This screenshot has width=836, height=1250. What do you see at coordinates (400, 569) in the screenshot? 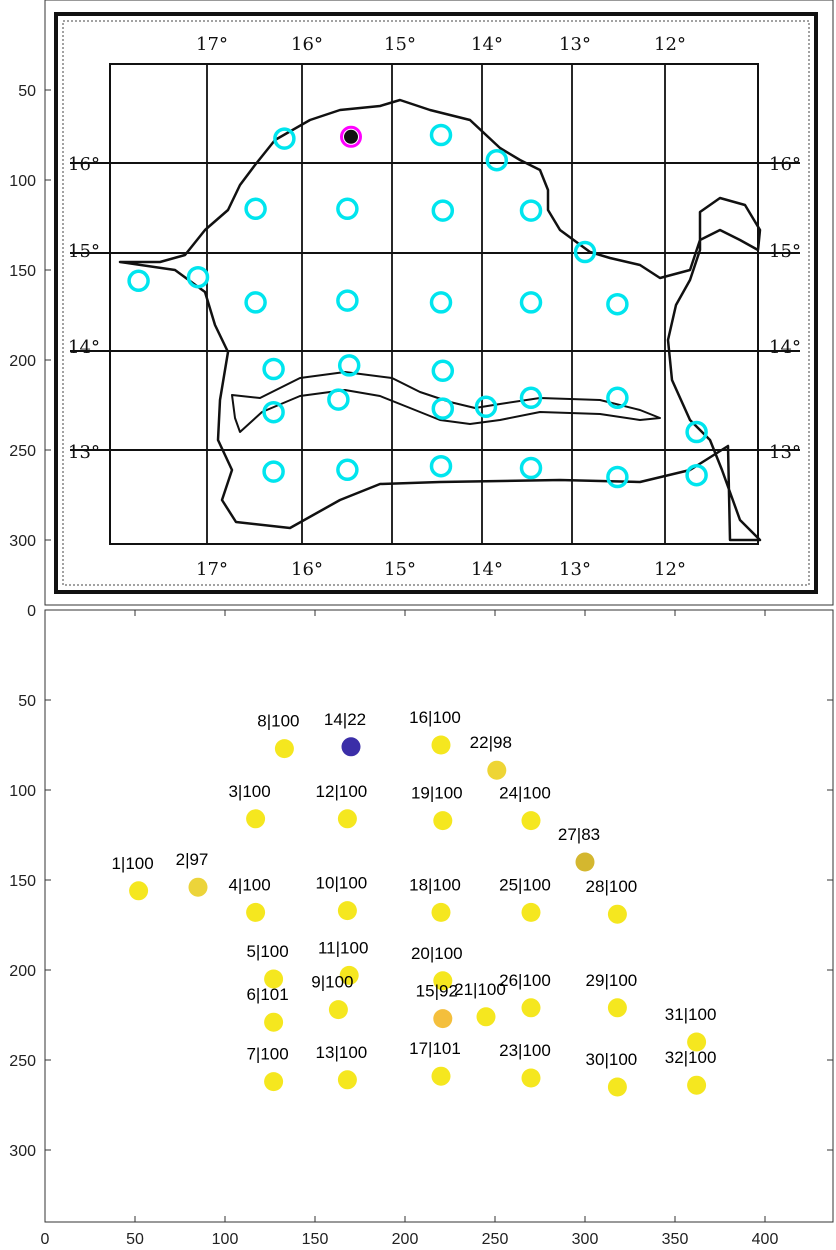
I see `map-grid-label-bottom: 15°` at bounding box center [400, 569].